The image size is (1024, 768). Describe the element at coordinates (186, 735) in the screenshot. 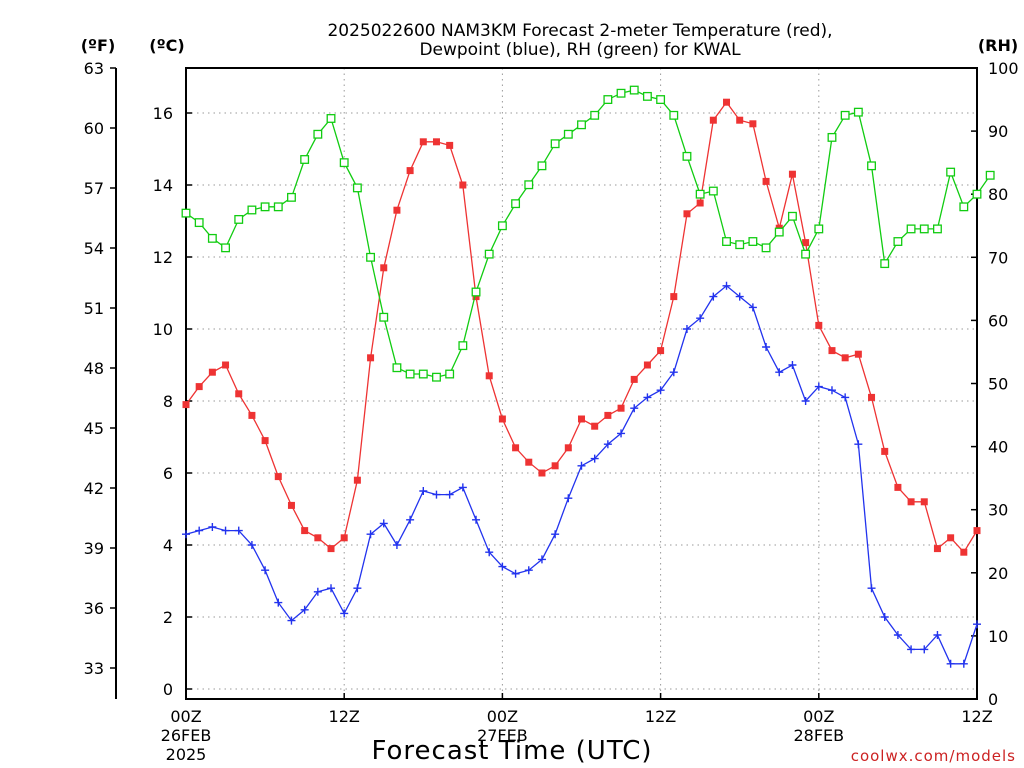

I see `x-tick-date-label: 26FEB` at that location.